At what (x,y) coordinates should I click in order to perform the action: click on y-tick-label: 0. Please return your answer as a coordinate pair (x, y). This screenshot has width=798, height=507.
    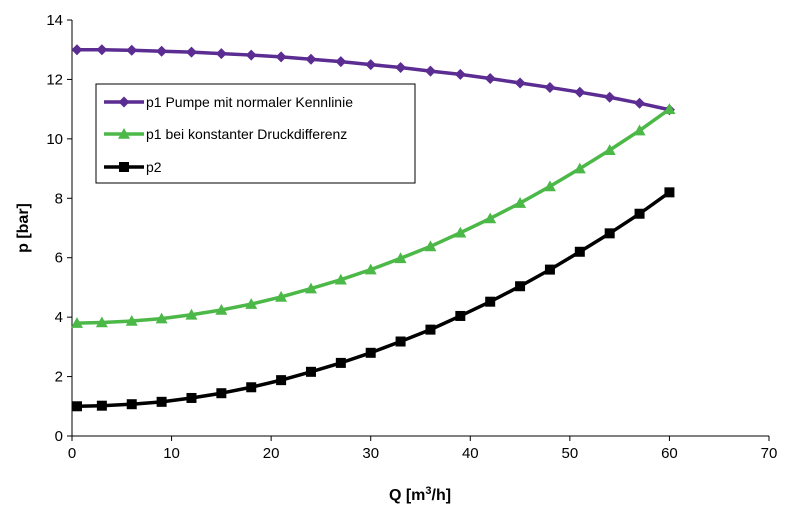
    Looking at the image, I should click on (59, 436).